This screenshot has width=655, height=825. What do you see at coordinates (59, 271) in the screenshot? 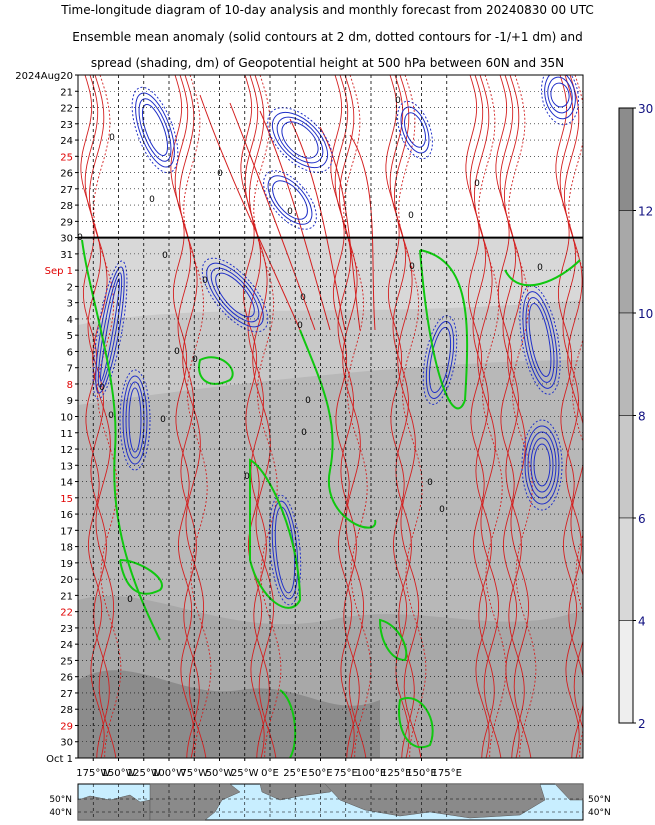
I see `y-tick-label: Sep 1` at bounding box center [59, 271].